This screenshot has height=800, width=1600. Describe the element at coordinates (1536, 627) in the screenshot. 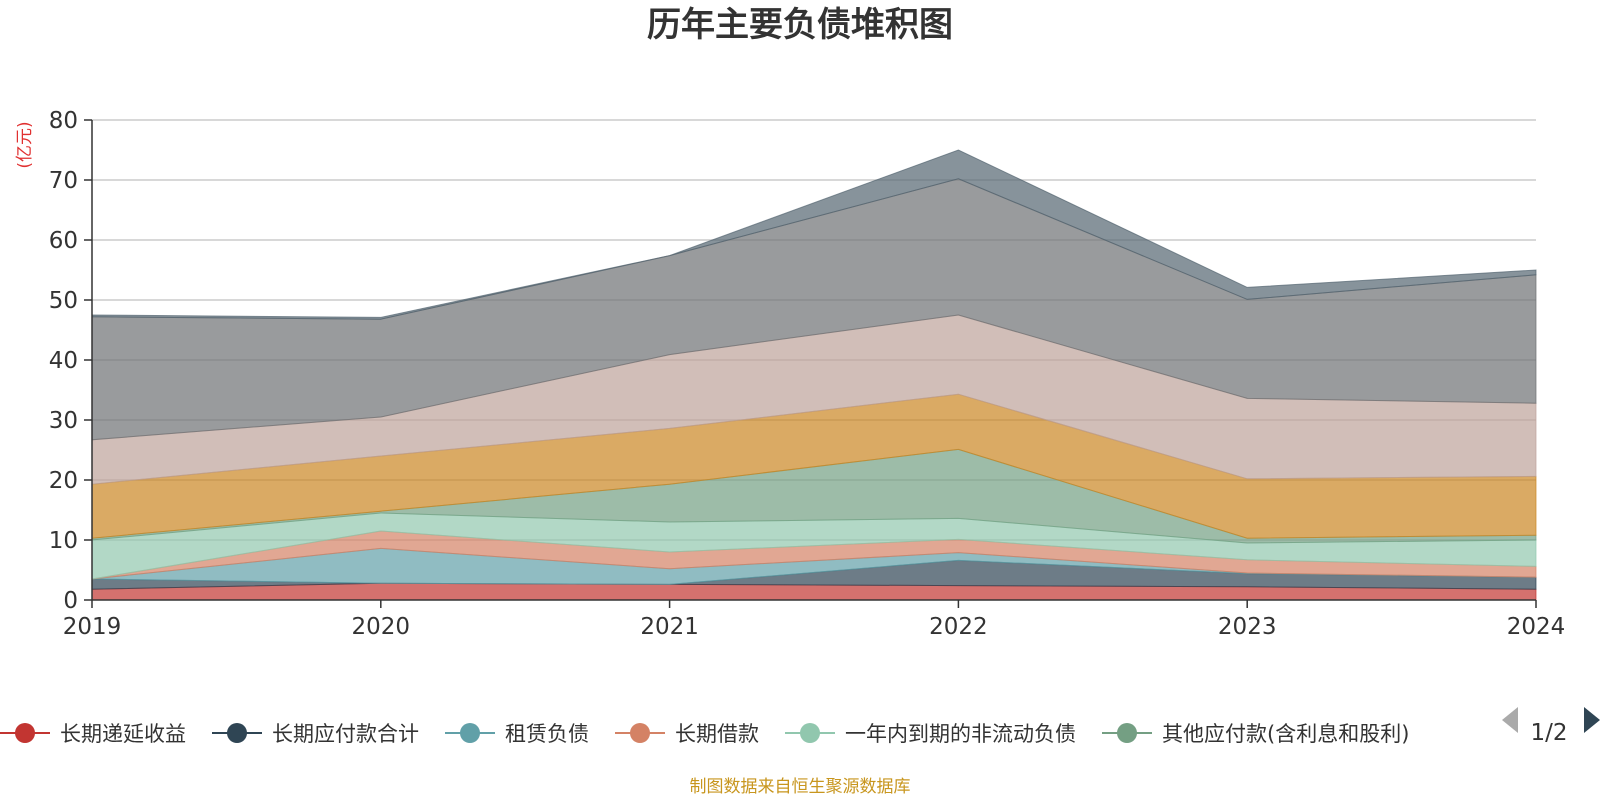

I see `x-tick-label: 2024` at that location.